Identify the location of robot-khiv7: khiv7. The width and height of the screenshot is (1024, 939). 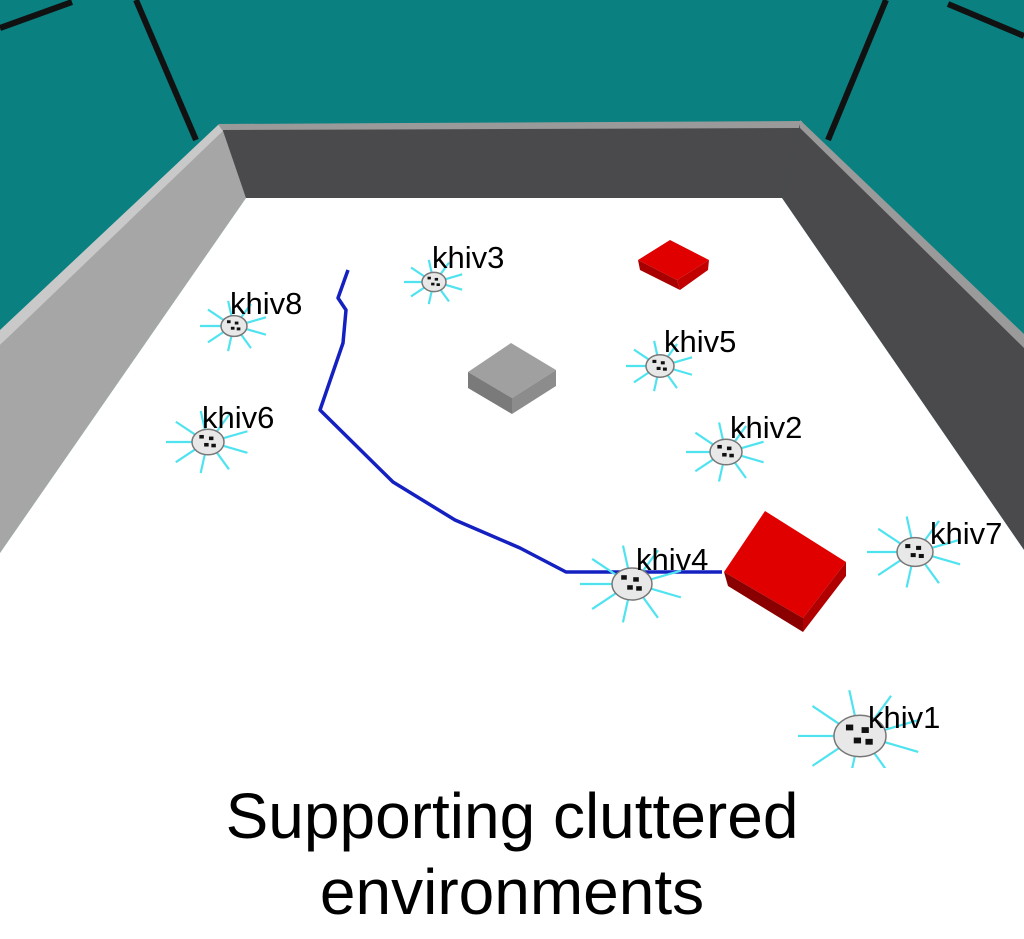
(934, 552).